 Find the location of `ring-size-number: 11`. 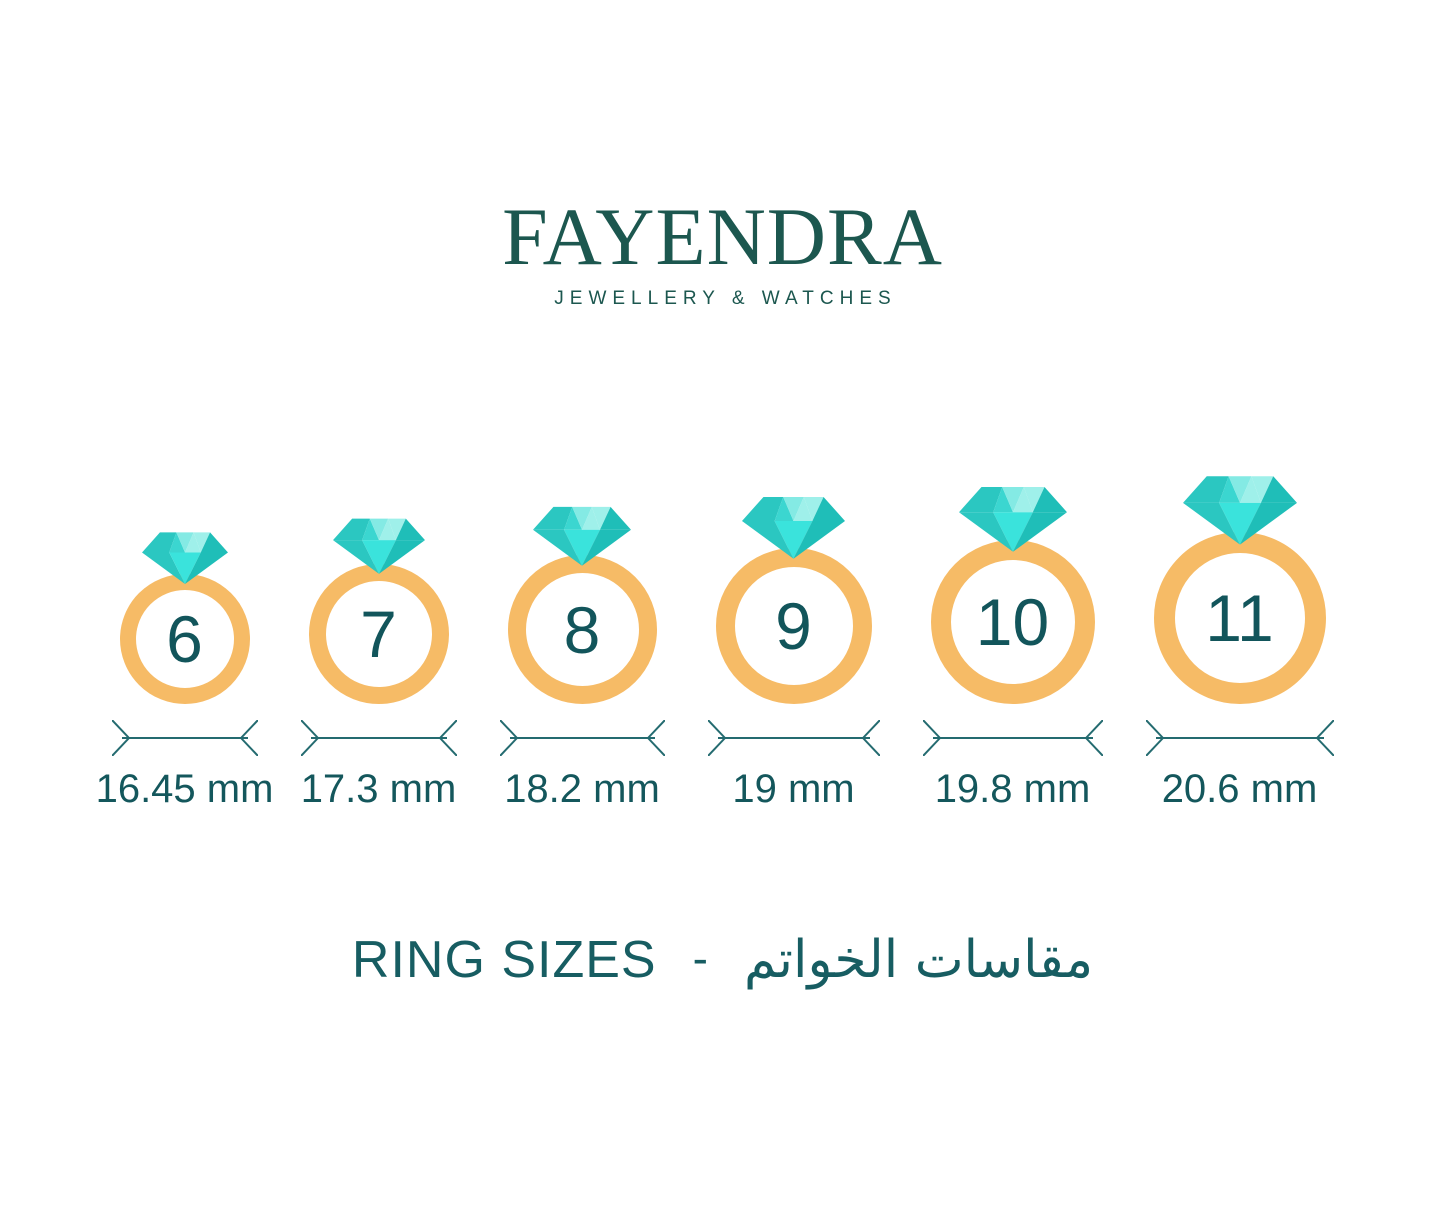

ring-size-number: 11 is located at coordinates (1239, 618).